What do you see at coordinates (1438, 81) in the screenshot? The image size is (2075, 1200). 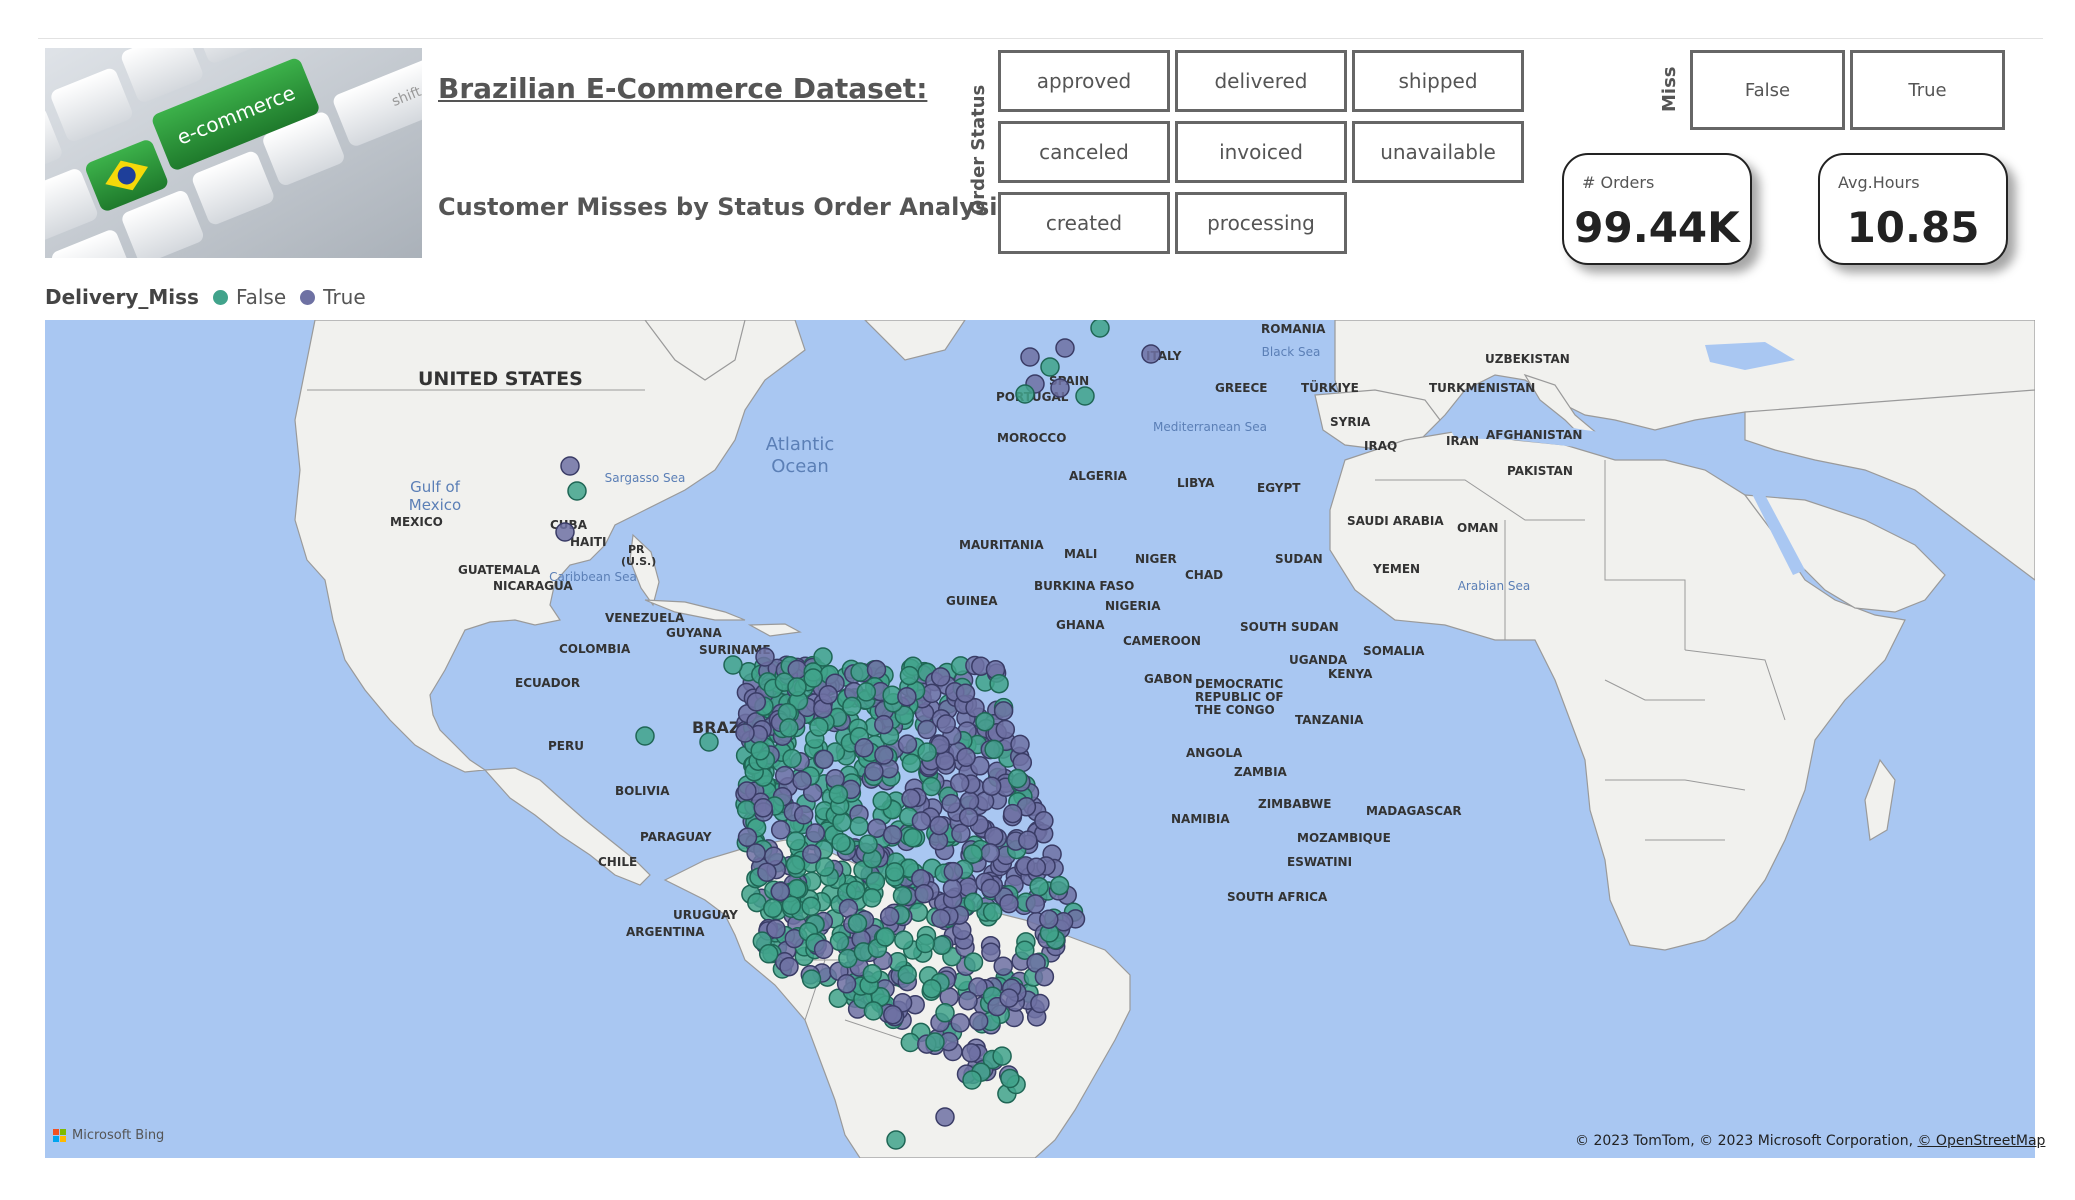 I see `status-shipped-button: shipped` at bounding box center [1438, 81].